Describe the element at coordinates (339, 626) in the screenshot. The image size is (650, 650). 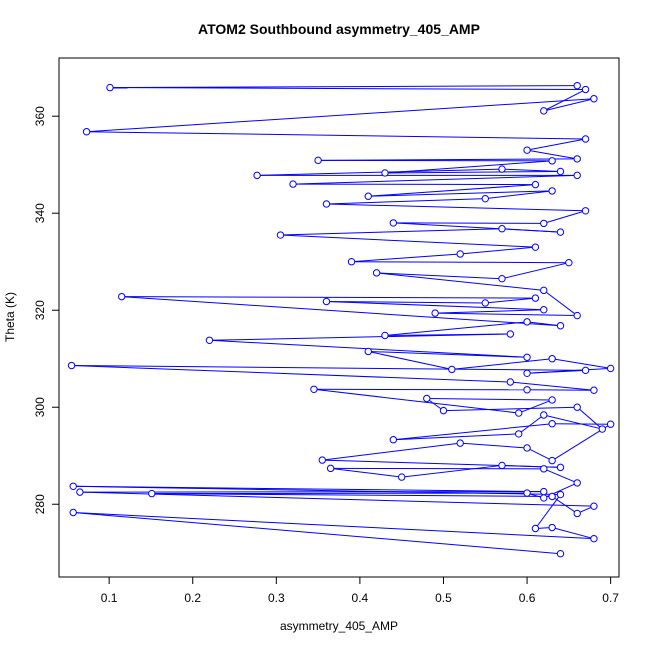
I see `x-axis-label: asymmetry_405_AMP` at that location.